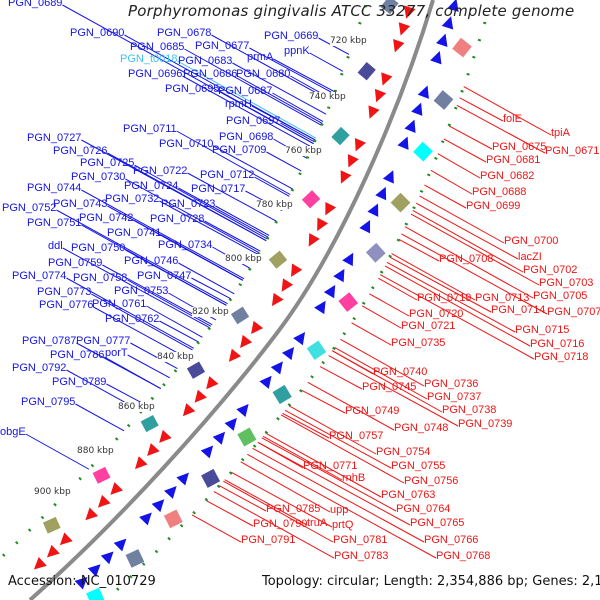 The image size is (600, 600). Describe the element at coordinates (64, 292) in the screenshot. I see `gene-label: PGN_0773` at that location.